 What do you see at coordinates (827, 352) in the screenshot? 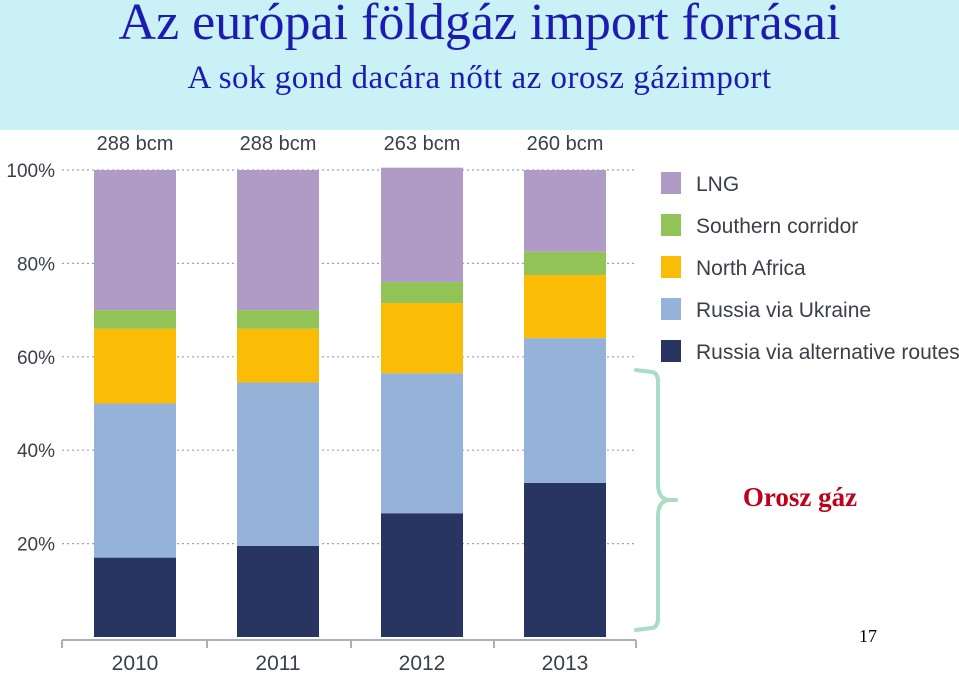
I see `legend-label: Russia via alternative routes` at bounding box center [827, 352].